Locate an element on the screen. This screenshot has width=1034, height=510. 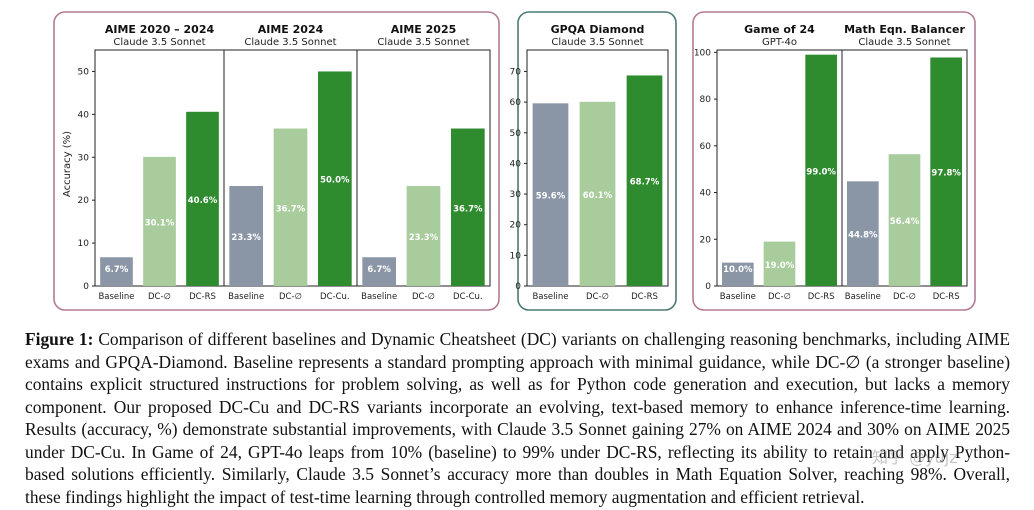
y-tick-label: 100 is located at coordinates (702, 53).